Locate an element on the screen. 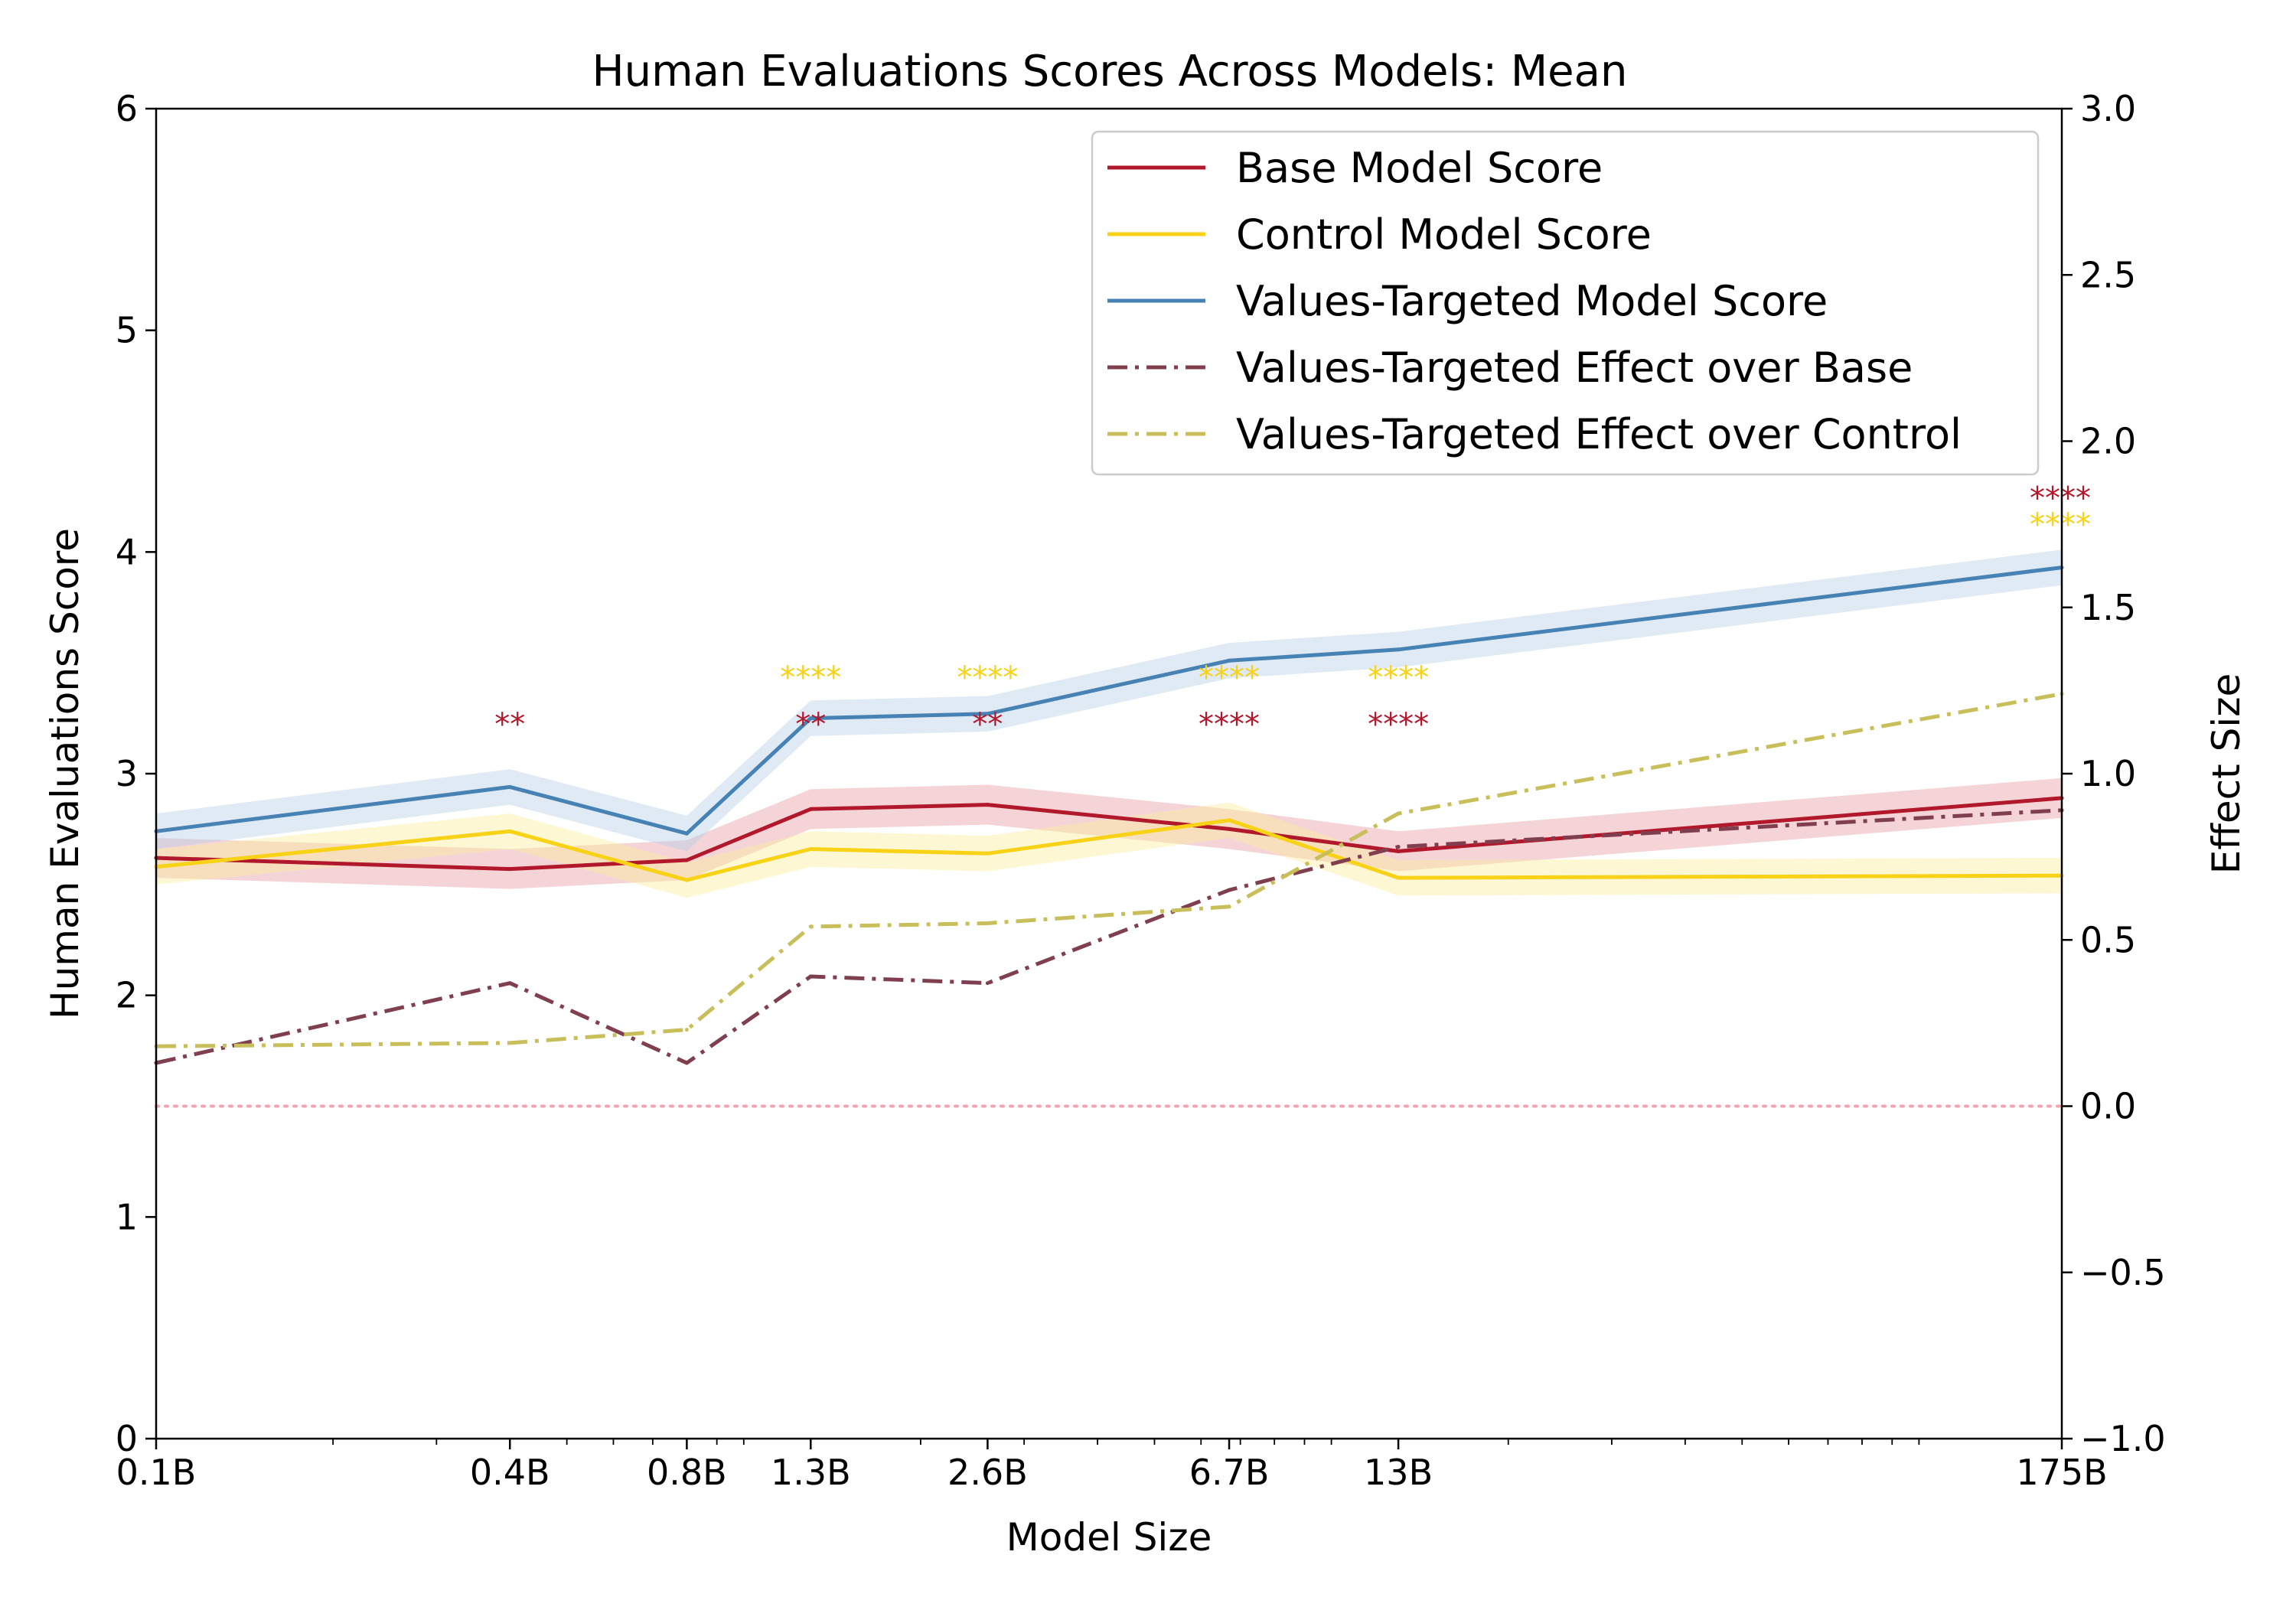 This screenshot has width=2296, height=1607. y-right-tick-label-5: 1.5 is located at coordinates (2108, 607).